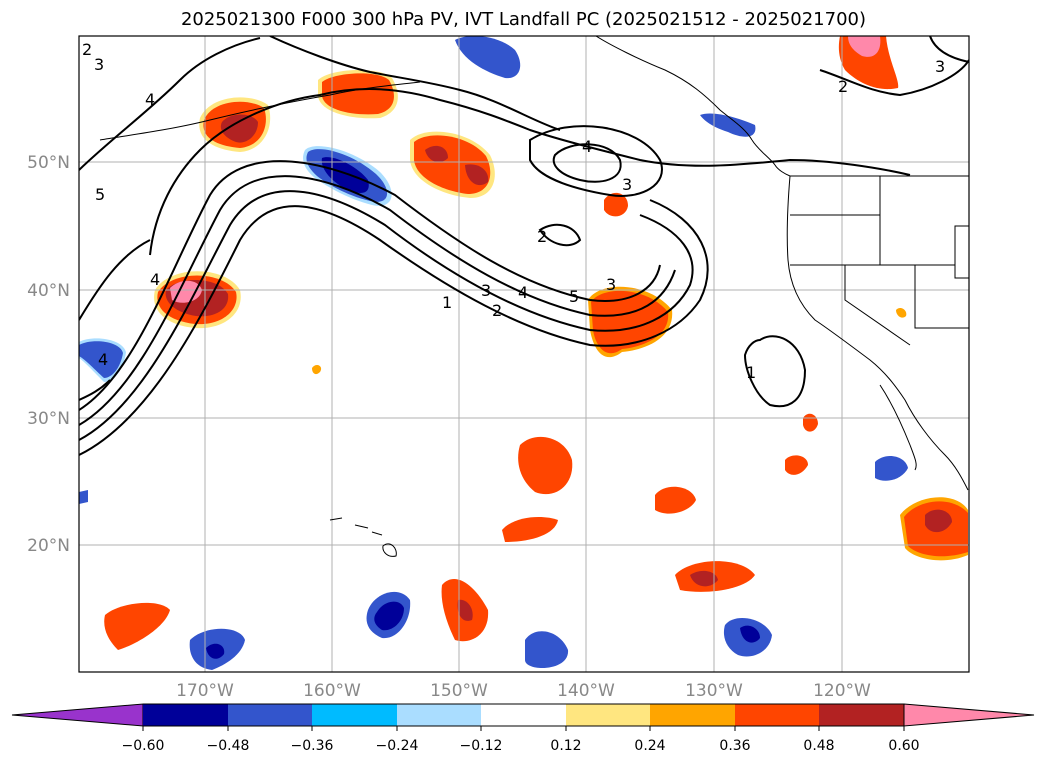  Describe the element at coordinates (734, 746) in the screenshot. I see `colorbar-label: 0.36` at that location.